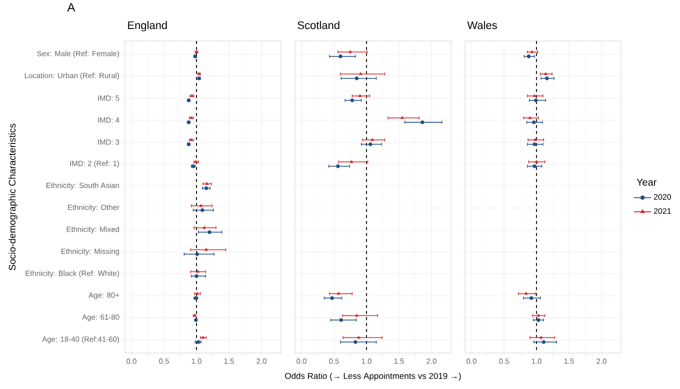  What do you see at coordinates (13, 197) in the screenshot?
I see `y-axis-title: Socio-demographic Characteristics` at bounding box center [13, 197].